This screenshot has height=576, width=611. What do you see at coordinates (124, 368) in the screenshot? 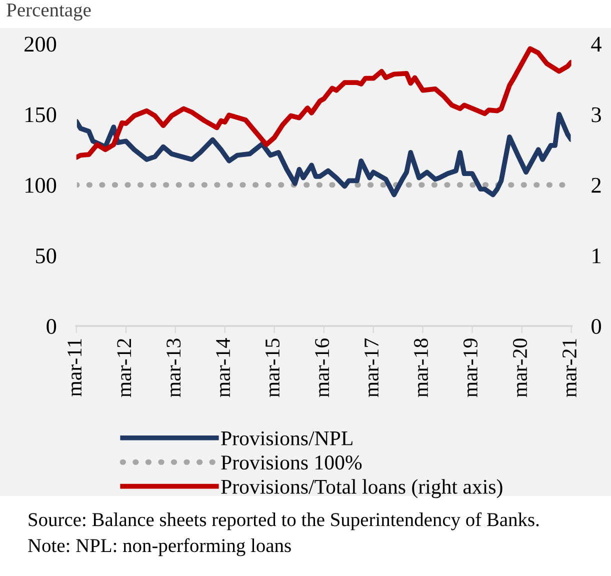
I see `x-tick-label: mar-12` at bounding box center [124, 368].